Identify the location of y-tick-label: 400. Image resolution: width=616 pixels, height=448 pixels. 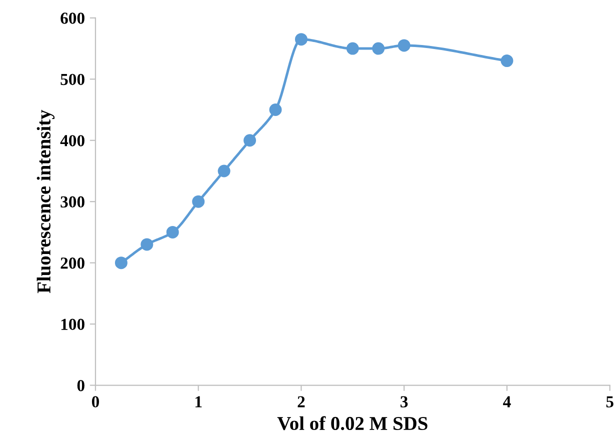
(72, 140).